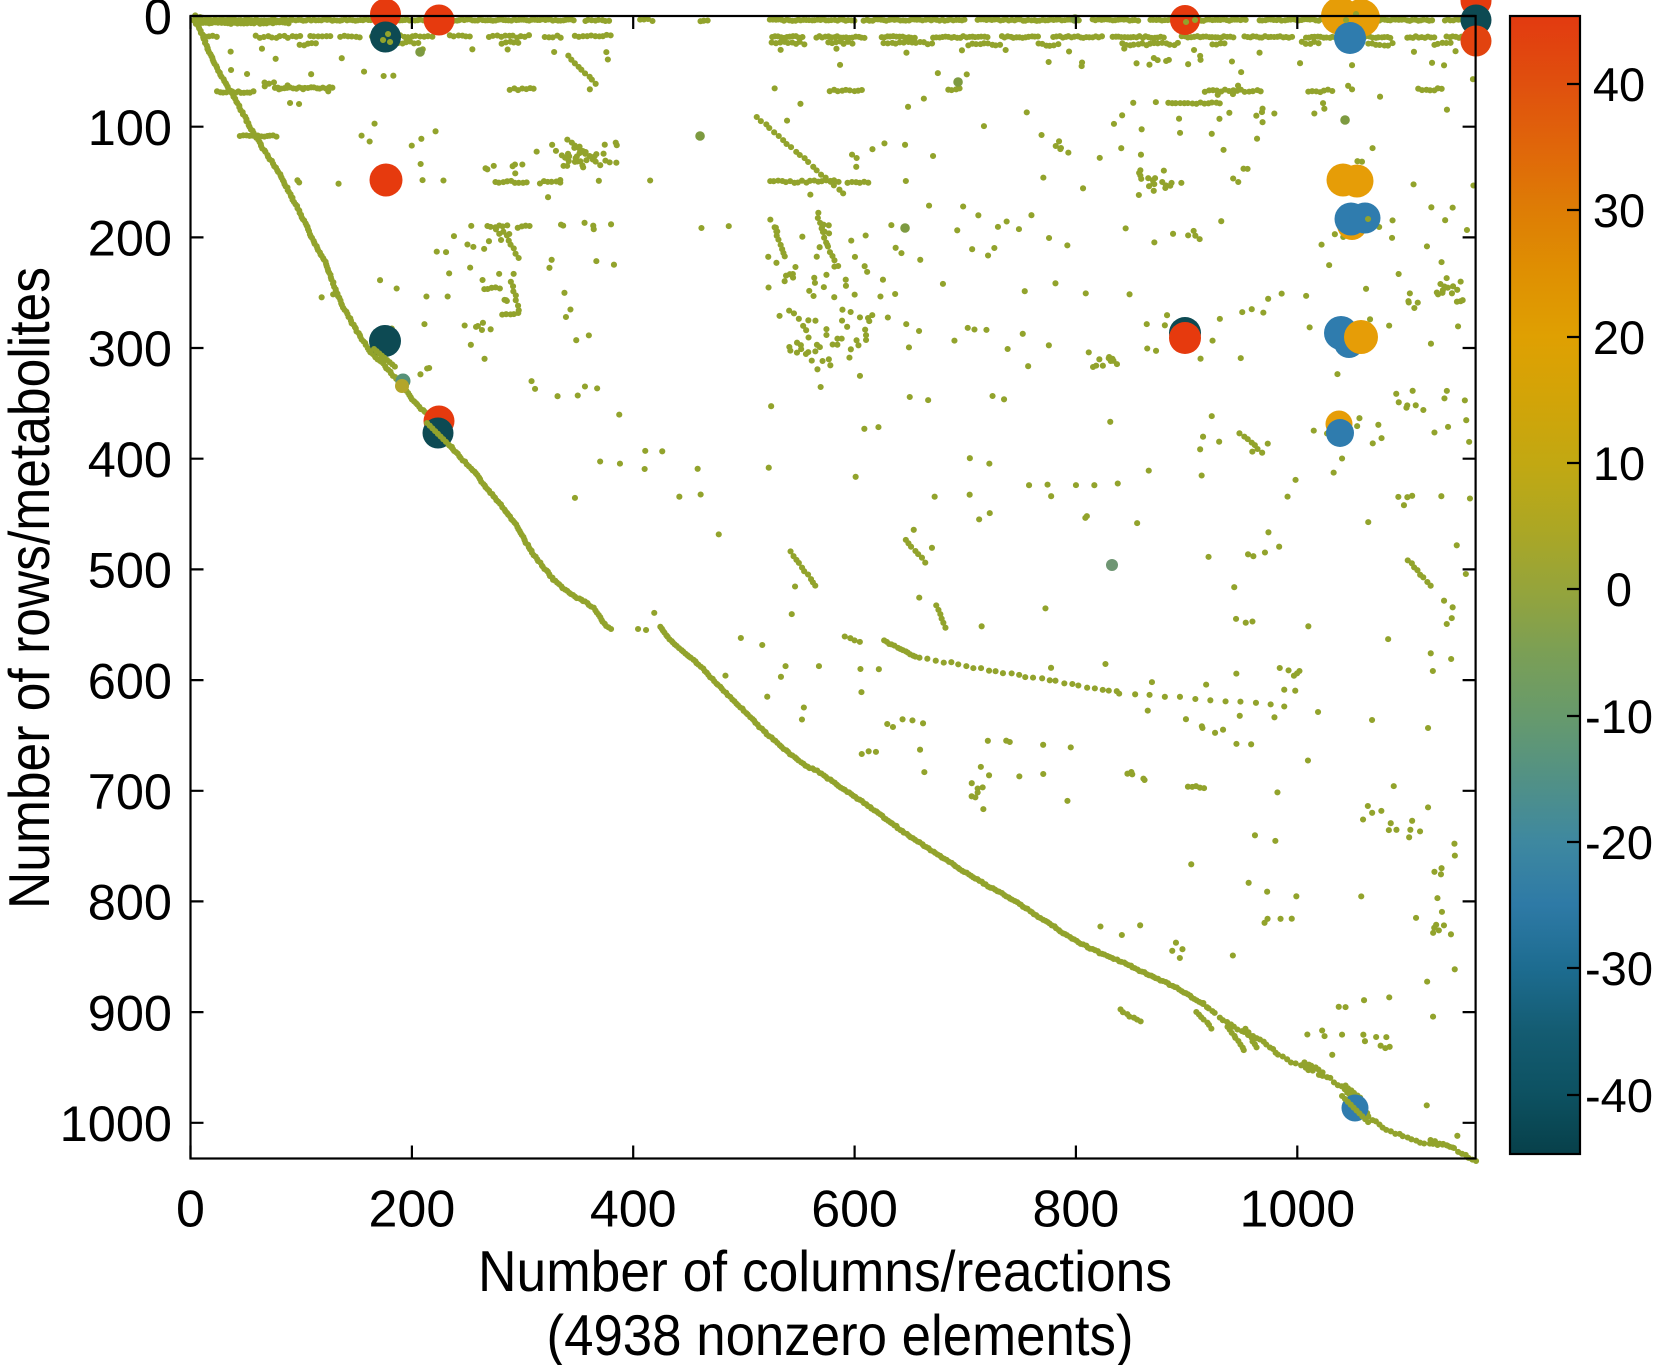  I want to click on svg-text: 700, so click(130, 791).